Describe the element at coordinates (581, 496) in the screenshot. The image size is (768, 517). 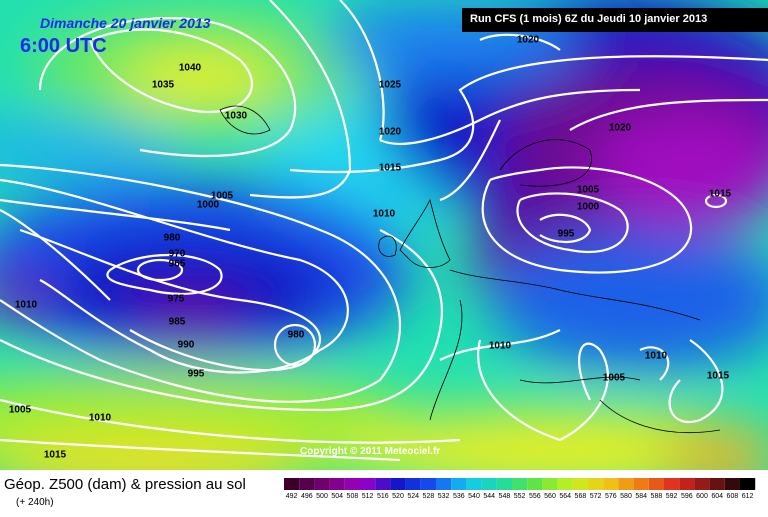
I see `scale-label: 568` at that location.